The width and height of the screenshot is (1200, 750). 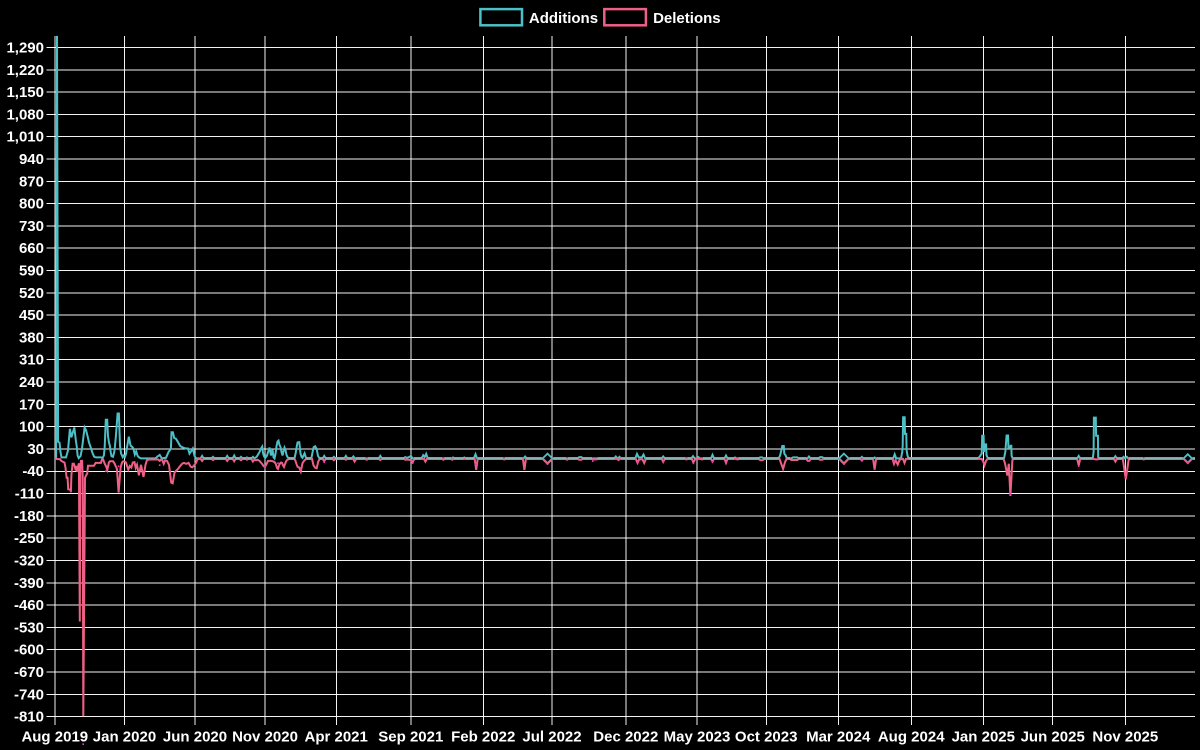 What do you see at coordinates (31, 315) in the screenshot?
I see `svg-text: 450` at bounding box center [31, 315].